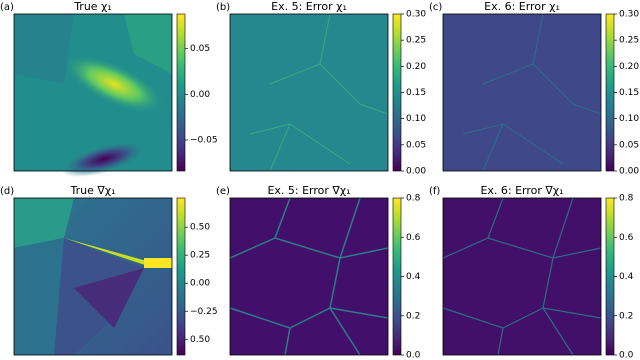  I want to click on panel-title: True χ₁, so click(92, 6).